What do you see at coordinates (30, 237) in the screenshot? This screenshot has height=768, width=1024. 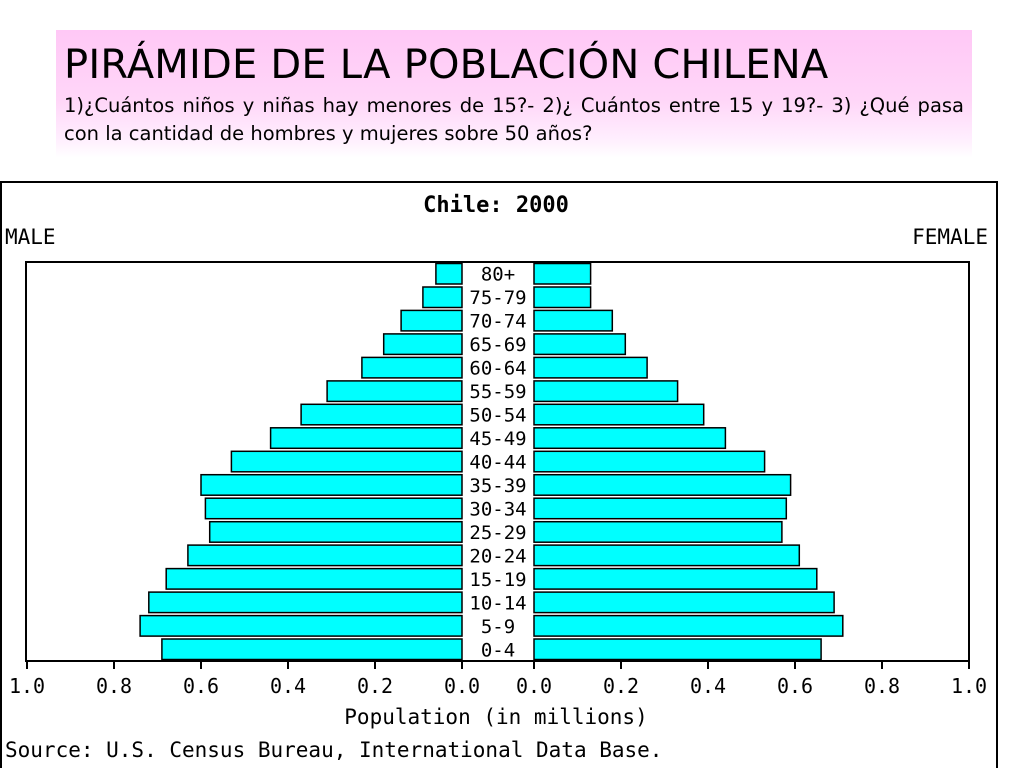 I see `male-label: MALE` at bounding box center [30, 237].